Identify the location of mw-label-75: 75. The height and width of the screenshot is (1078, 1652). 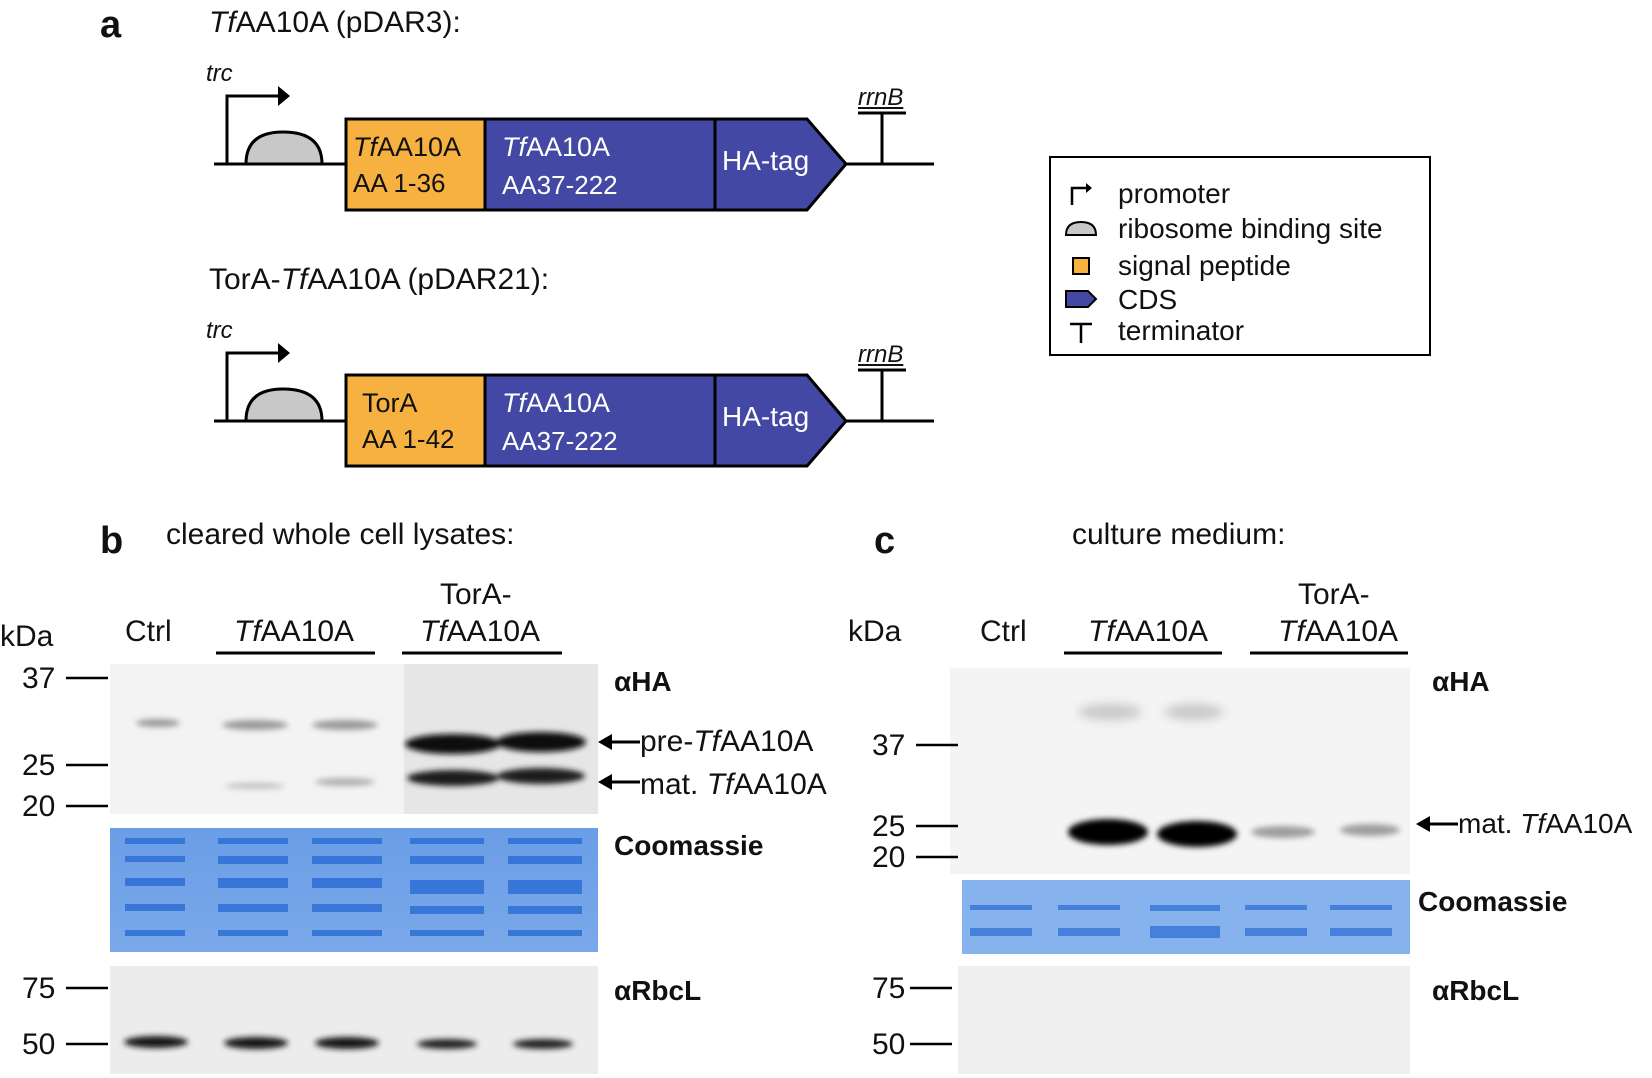
(888, 989).